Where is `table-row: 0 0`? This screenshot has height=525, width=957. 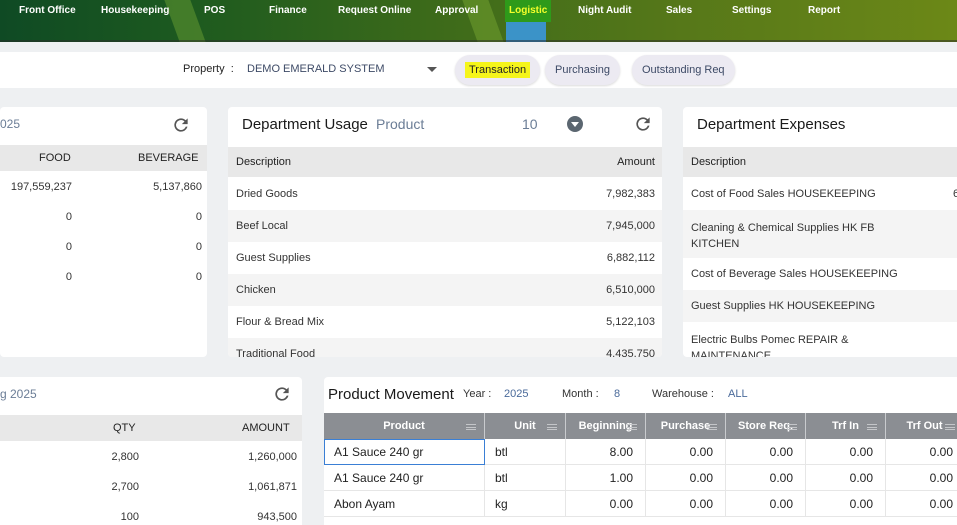
table-row: 0 0 is located at coordinates (103, 218).